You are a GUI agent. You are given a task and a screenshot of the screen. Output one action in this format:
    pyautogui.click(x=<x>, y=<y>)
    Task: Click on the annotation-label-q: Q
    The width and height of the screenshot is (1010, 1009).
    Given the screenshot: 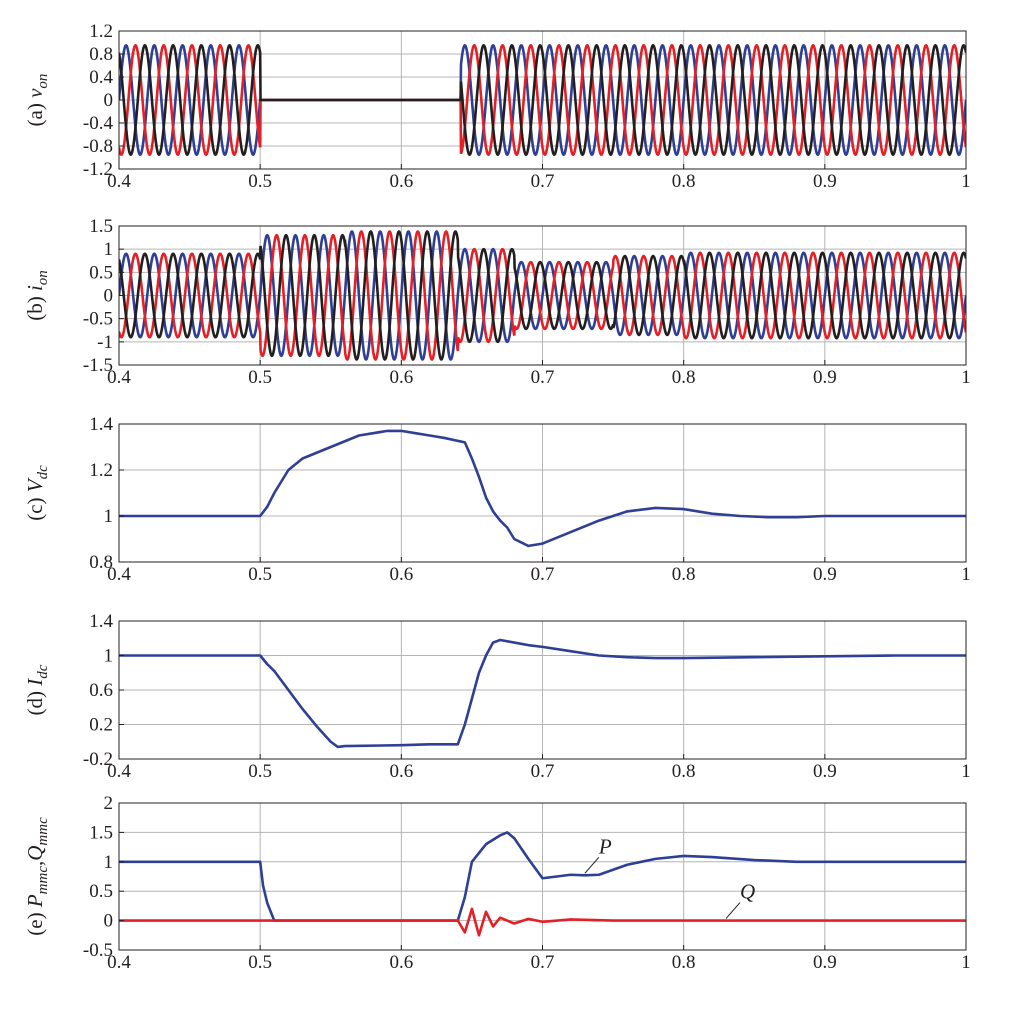 What is the action you would take?
    pyautogui.click(x=747, y=892)
    